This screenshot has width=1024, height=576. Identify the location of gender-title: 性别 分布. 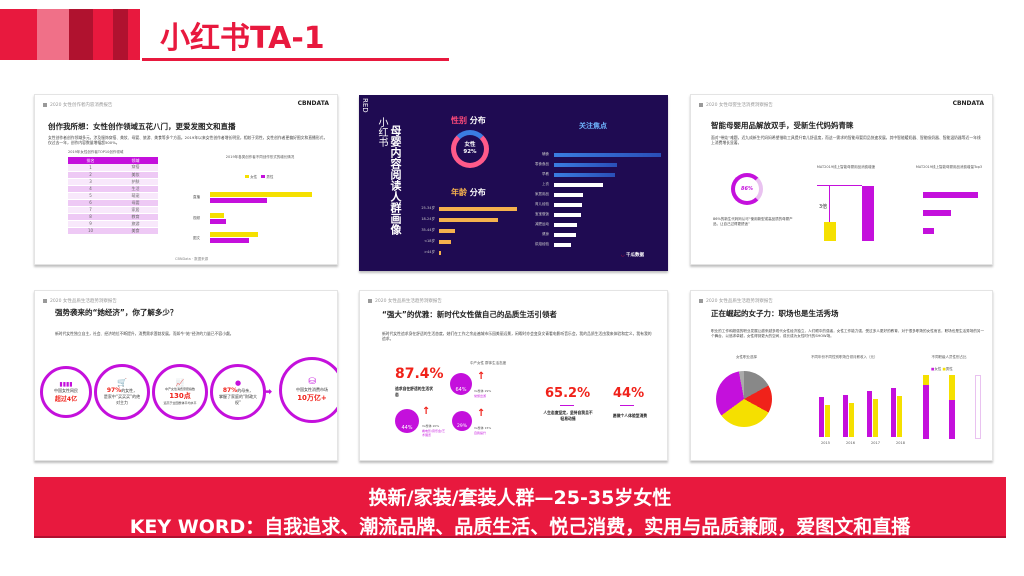
(468, 120).